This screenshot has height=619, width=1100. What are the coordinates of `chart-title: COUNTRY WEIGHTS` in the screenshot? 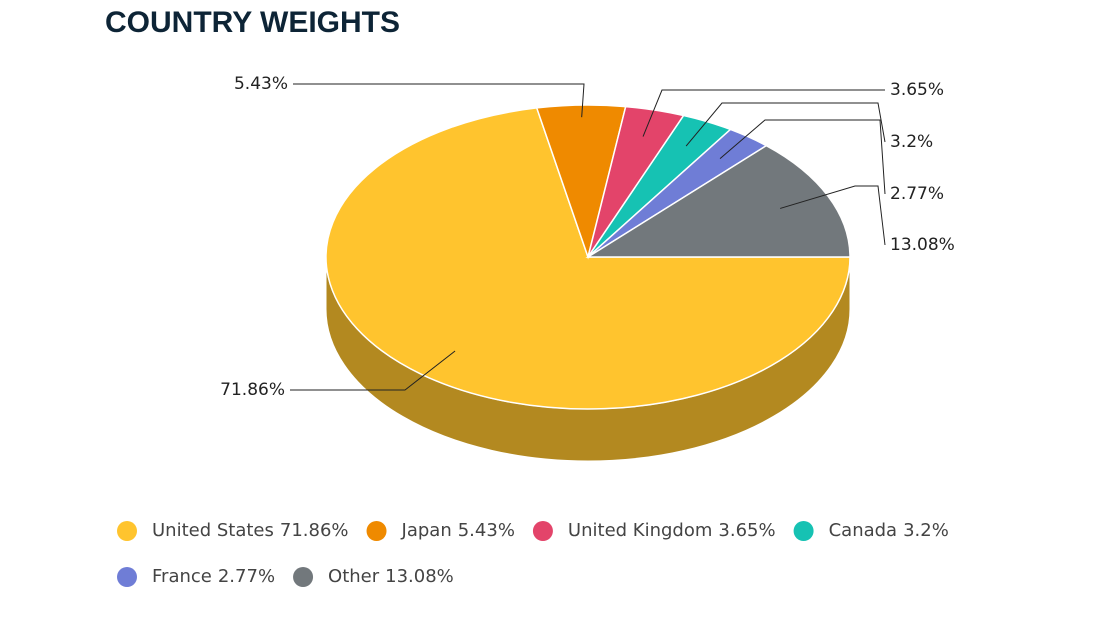 It's located at (252, 22).